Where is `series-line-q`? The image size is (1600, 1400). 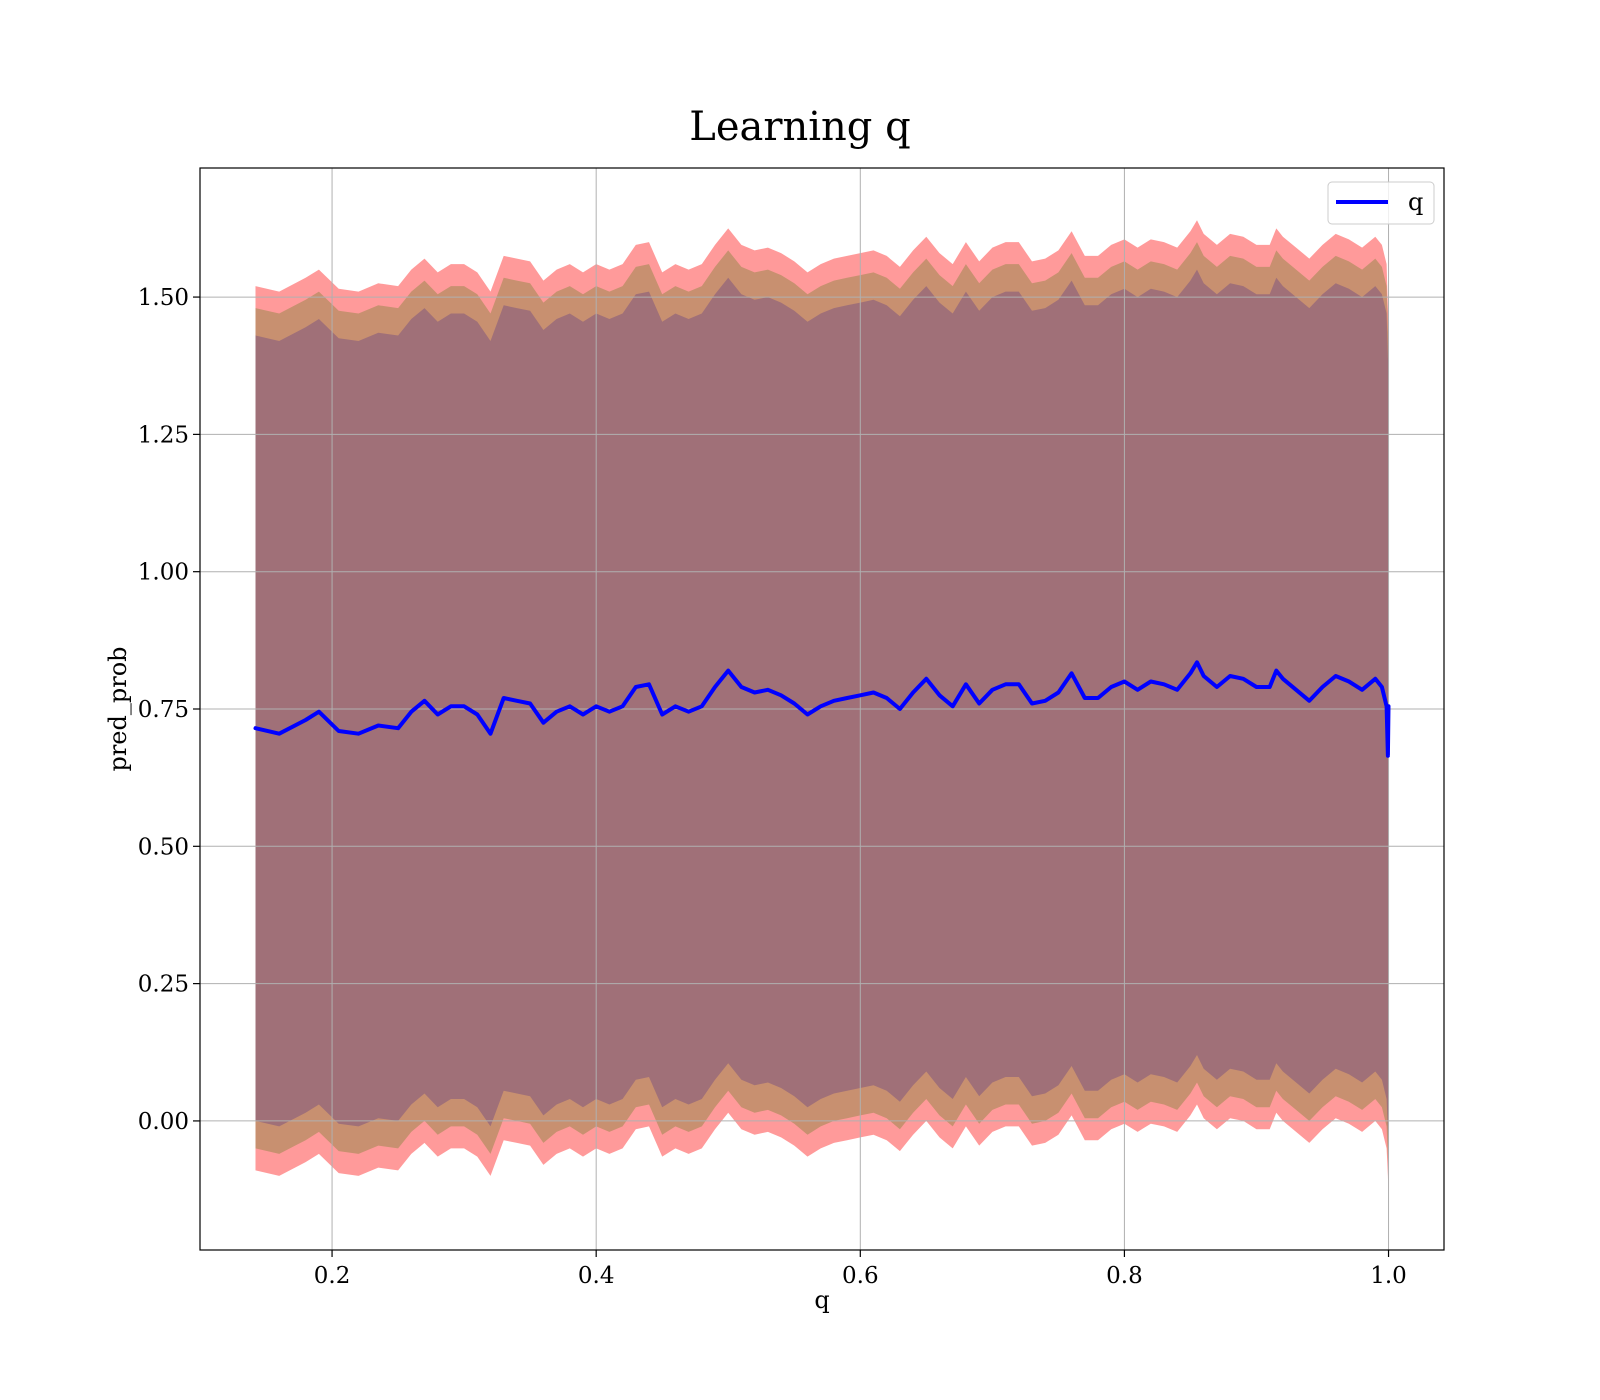
series-line-q is located at coordinates (822, 709).